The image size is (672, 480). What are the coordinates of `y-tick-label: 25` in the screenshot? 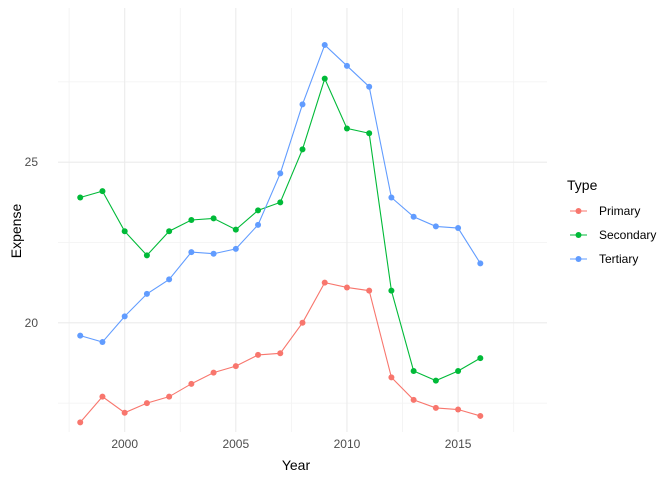 It's located at (32, 162).